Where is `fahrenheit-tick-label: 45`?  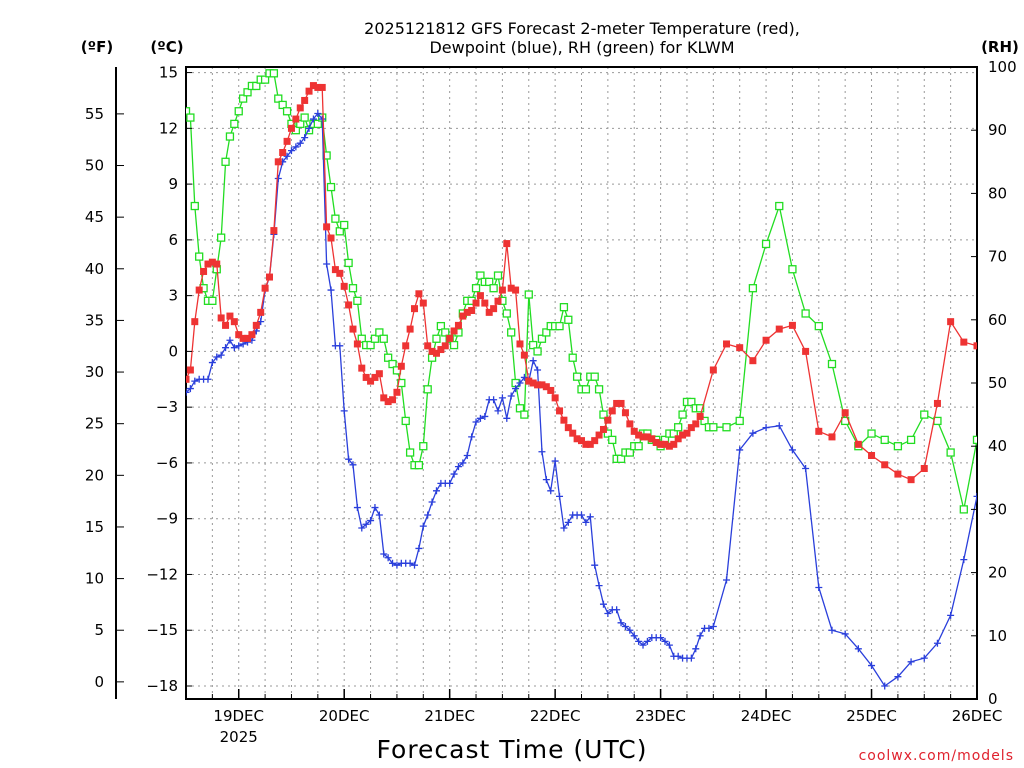 fahrenheit-tick-label: 45 is located at coordinates (94, 217).